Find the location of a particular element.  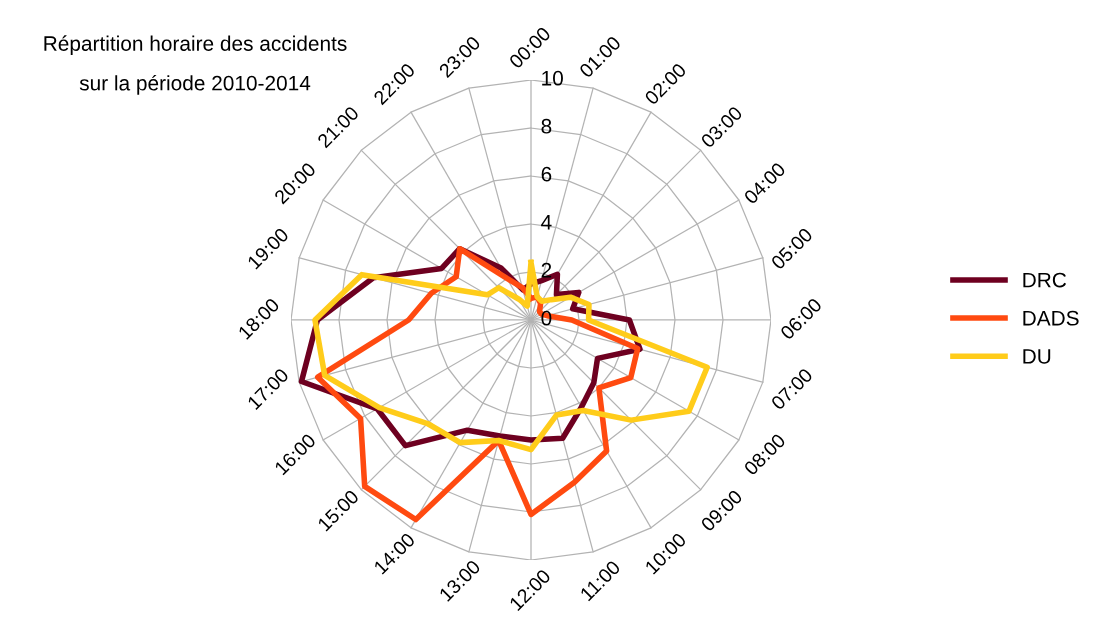

y-tick-label: 2 is located at coordinates (546, 270).